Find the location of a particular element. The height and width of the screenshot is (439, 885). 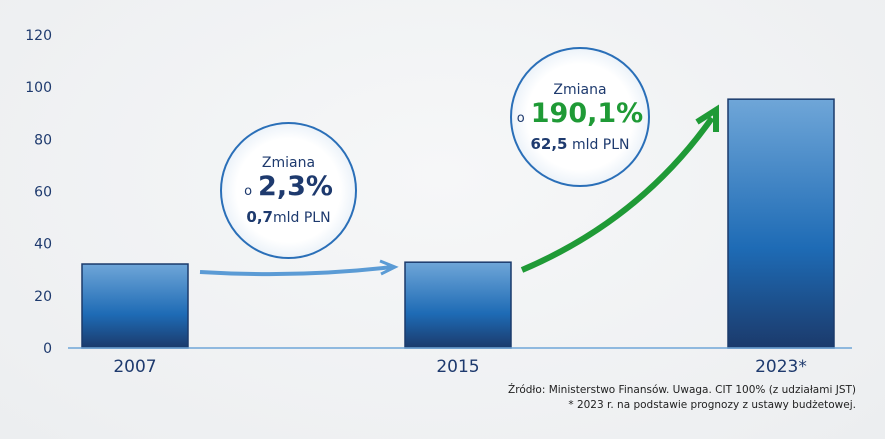

y-tick-label: 60 is located at coordinates (43, 193).